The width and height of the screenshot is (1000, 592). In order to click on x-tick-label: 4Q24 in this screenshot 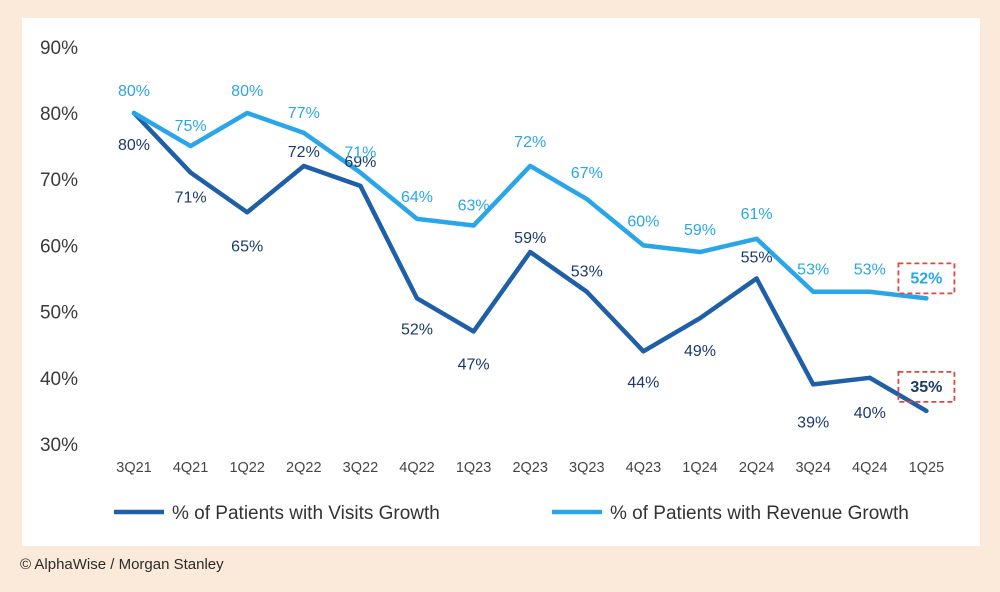, I will do `click(869, 468)`.